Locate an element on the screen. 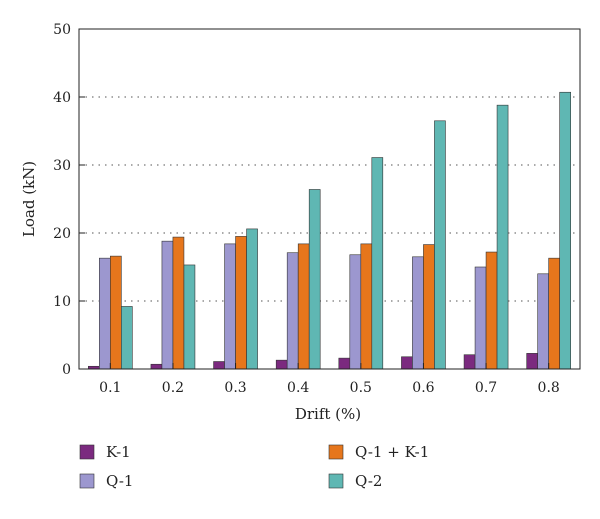 Image resolution: width=600 pixels, height=519 pixels. bar-q-1-k-1-0.1 is located at coordinates (116, 312).